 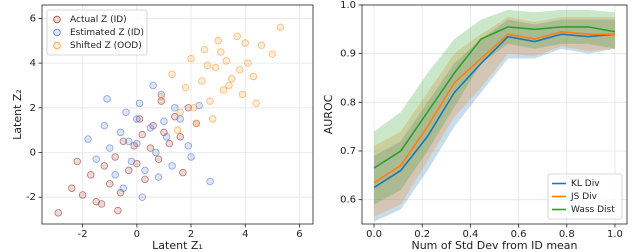 What do you see at coordinates (31, 197) in the screenshot?
I see `y-tick-label: -2` at bounding box center [31, 197].